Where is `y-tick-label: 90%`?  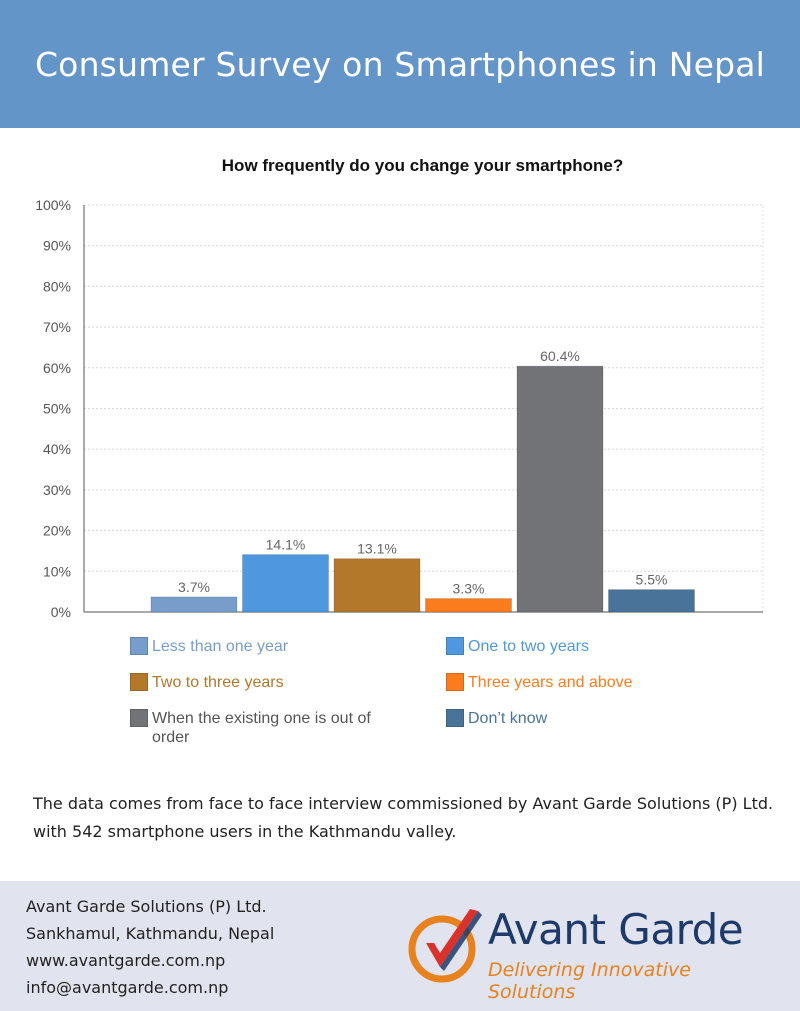
y-tick-label: 90% is located at coordinates (57, 246).